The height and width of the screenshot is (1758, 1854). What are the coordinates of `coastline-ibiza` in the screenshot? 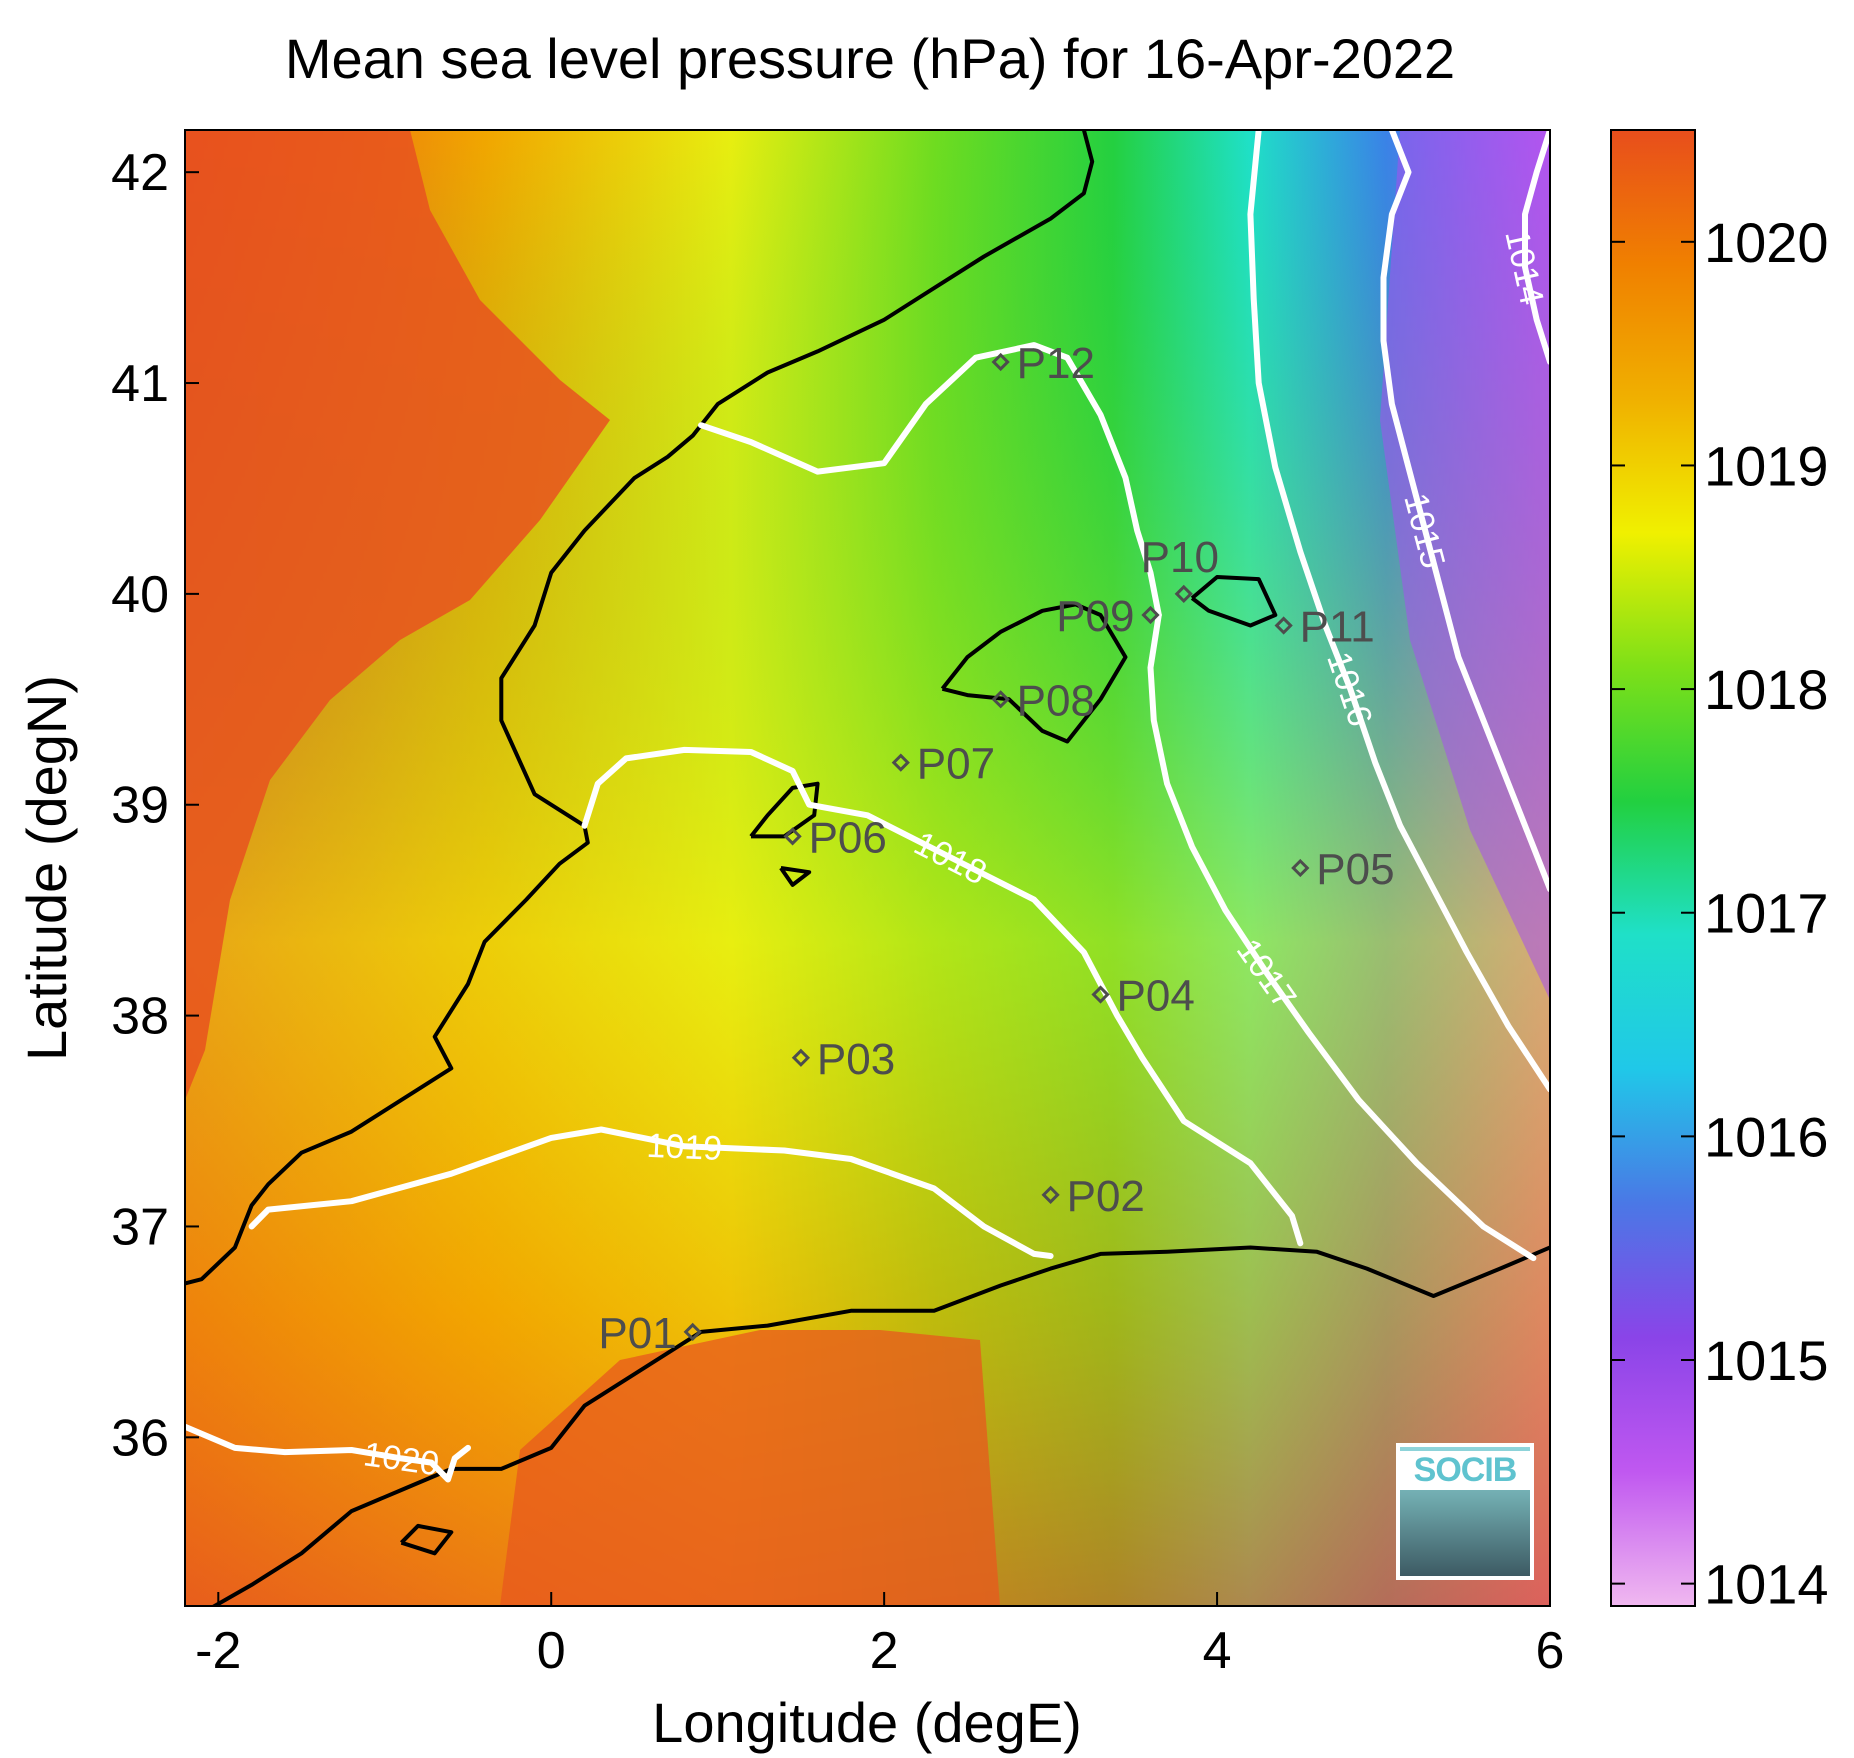 It's located at (784, 810).